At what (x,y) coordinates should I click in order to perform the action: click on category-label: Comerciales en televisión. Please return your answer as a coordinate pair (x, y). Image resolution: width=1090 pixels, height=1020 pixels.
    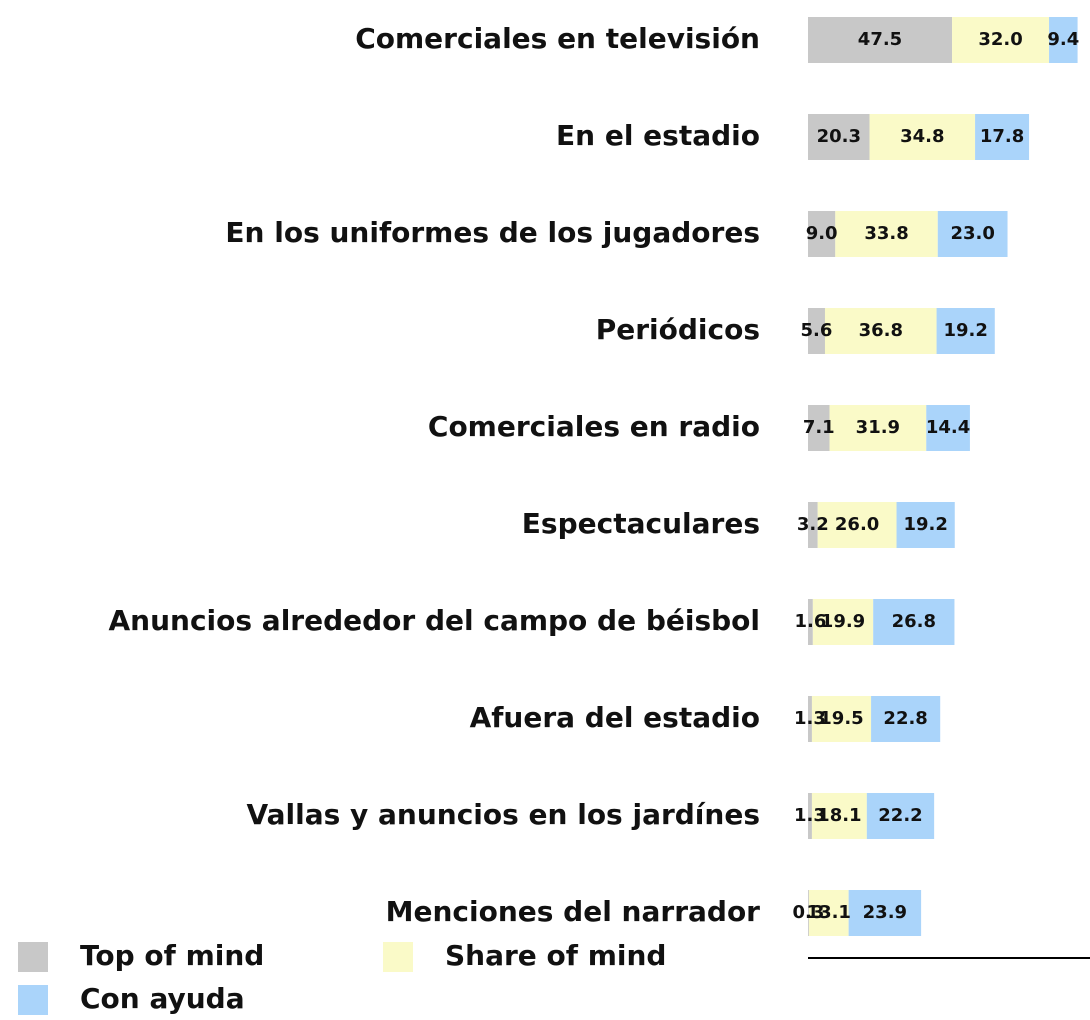
    Looking at the image, I should click on (557, 38).